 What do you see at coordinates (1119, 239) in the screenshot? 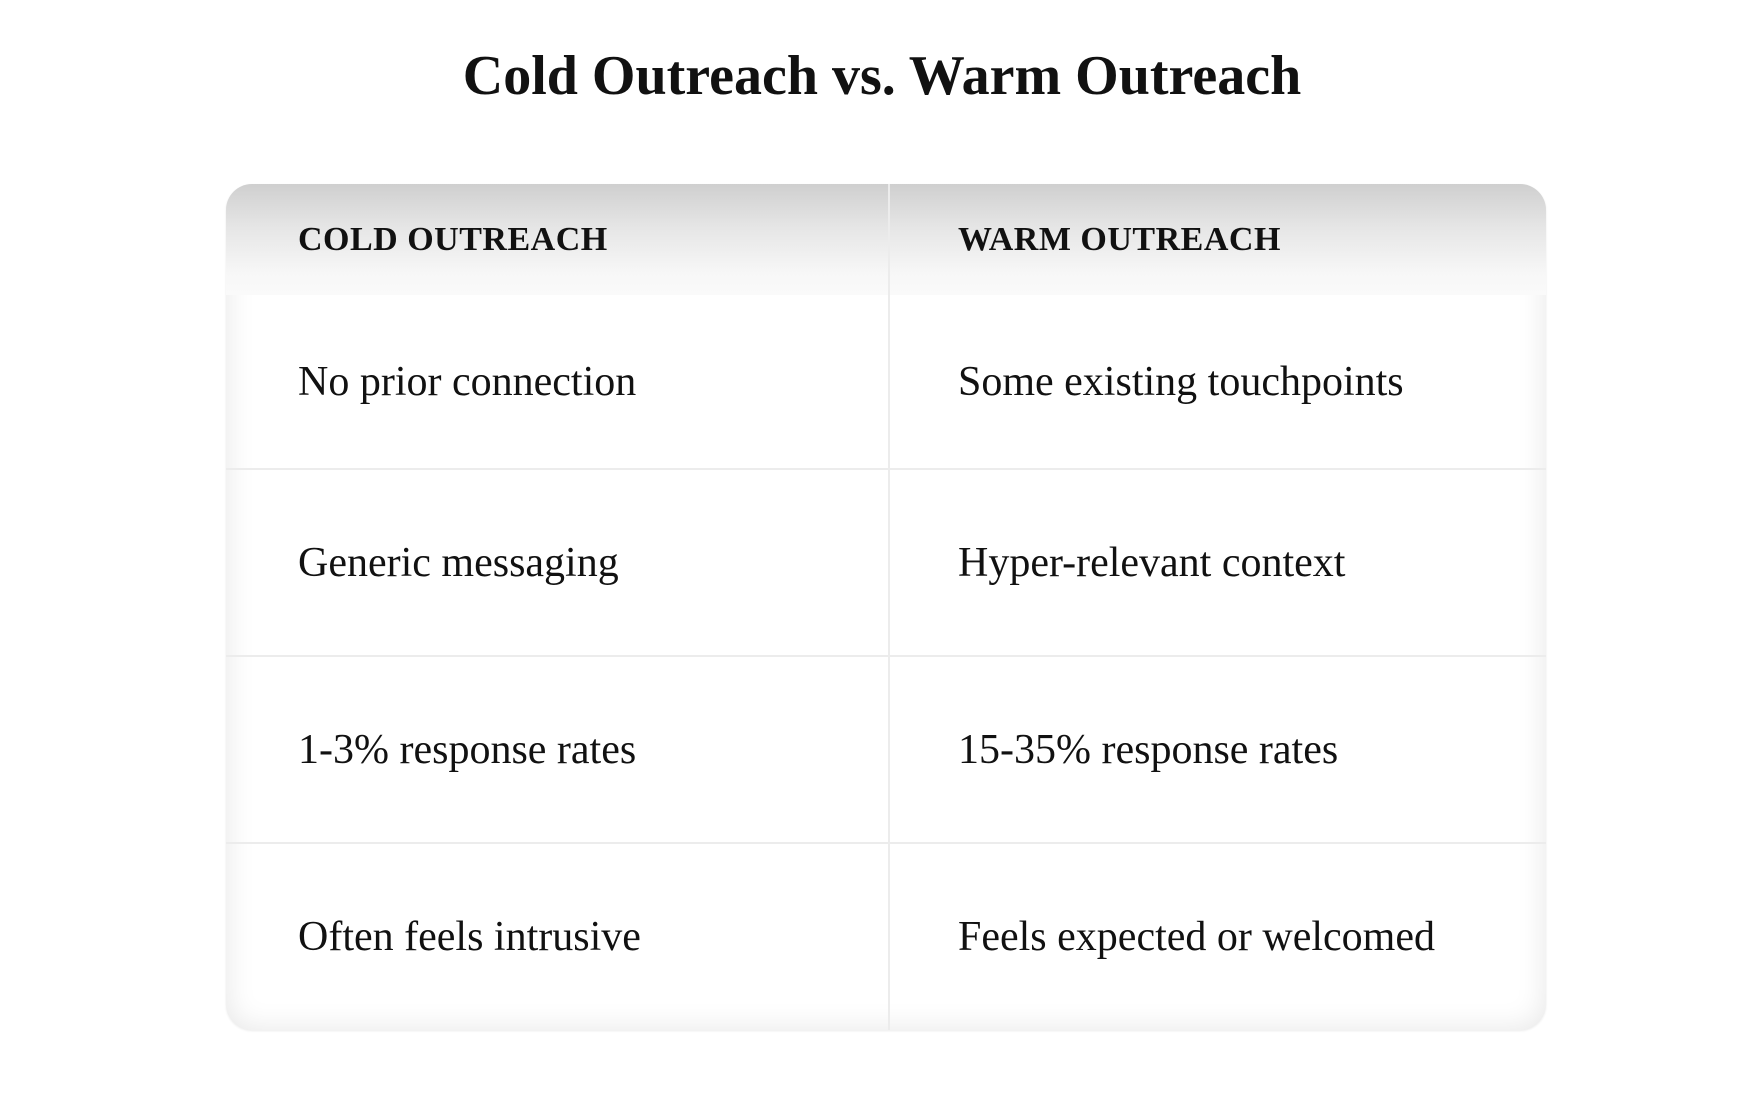
I see `header-warm-outreach: WARM OUTREACH` at bounding box center [1119, 239].